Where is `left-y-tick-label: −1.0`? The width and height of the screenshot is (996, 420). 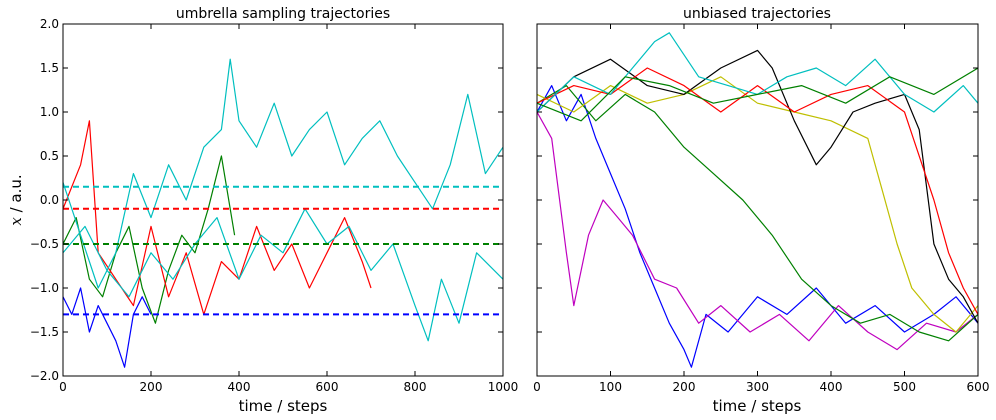 left-y-tick-label: −1.0 is located at coordinates (44, 288).